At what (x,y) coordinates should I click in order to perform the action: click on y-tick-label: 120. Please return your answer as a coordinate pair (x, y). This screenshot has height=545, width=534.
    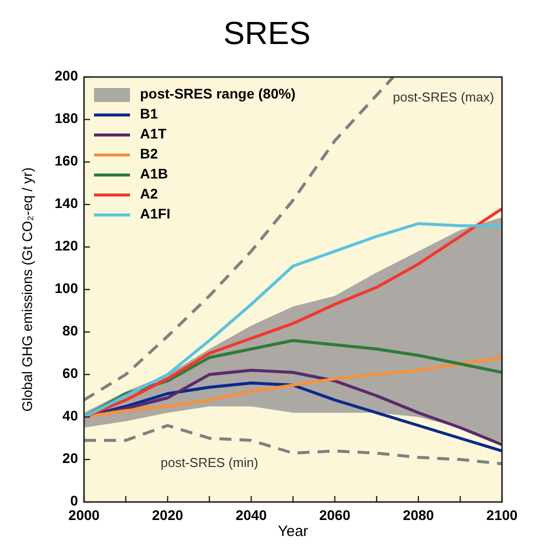
    Looking at the image, I should click on (66, 246).